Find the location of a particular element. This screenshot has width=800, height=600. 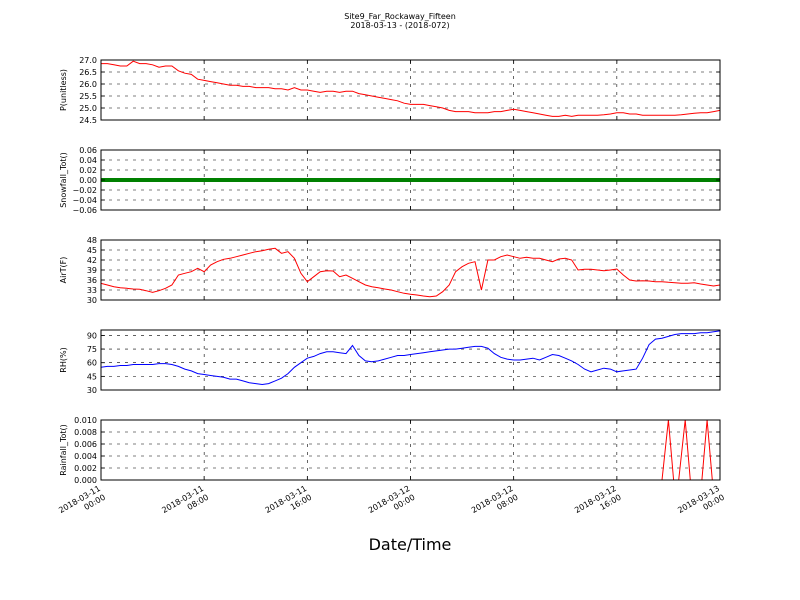

subplot-0: 27.0 26.5 26.0 25.5 25.0 24.5 P(unitless) is located at coordinates (390, 90).